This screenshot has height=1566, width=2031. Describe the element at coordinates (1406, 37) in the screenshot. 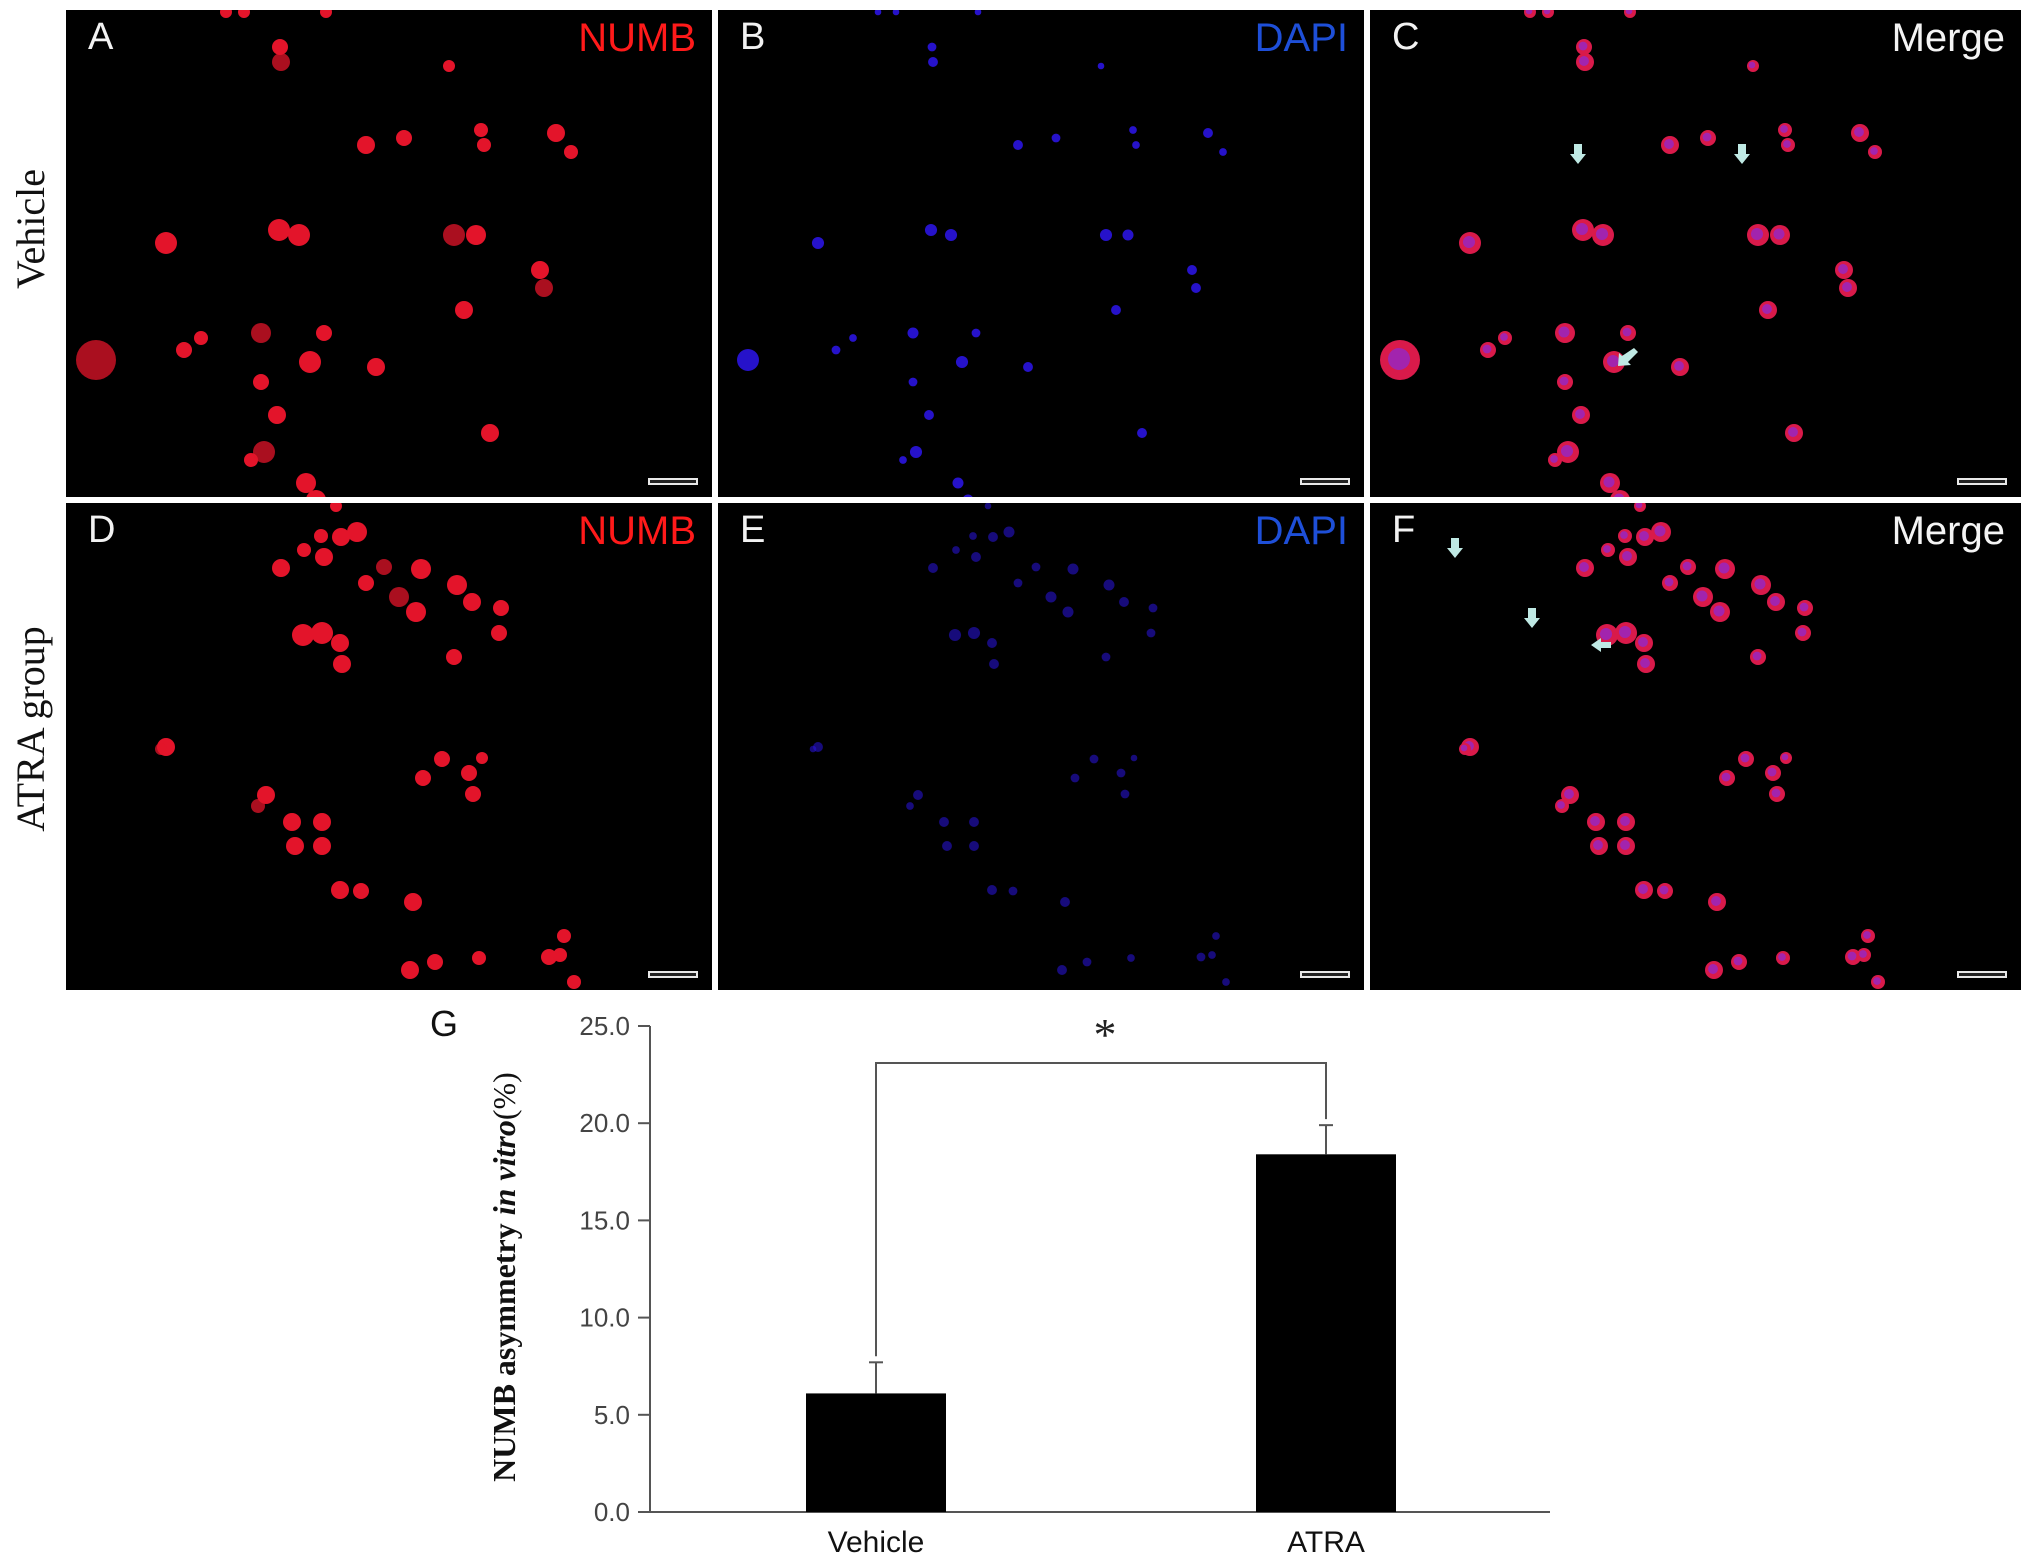

I see `panel-letter: C` at that location.